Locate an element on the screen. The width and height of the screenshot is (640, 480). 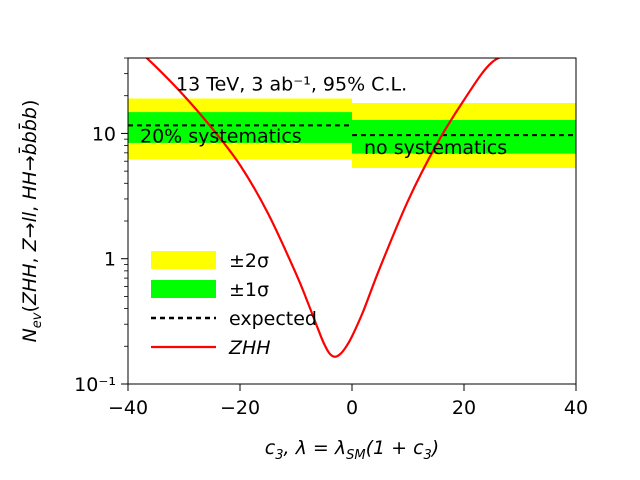
legend-label-1: ±1σ is located at coordinates (249, 290).